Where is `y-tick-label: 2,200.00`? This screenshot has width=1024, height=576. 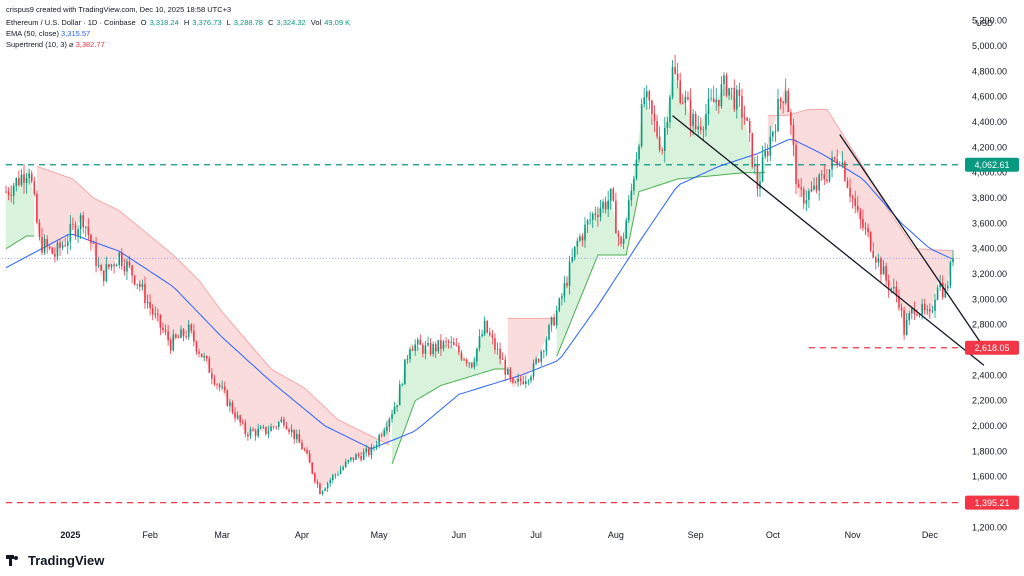
y-tick-label: 2,200.00 is located at coordinates (989, 401).